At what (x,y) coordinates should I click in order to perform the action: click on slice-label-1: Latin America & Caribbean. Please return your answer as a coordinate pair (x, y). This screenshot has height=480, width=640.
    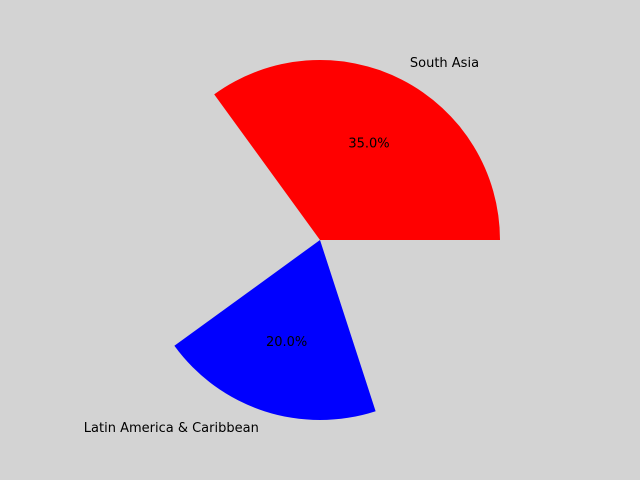
    Looking at the image, I should click on (171, 428).